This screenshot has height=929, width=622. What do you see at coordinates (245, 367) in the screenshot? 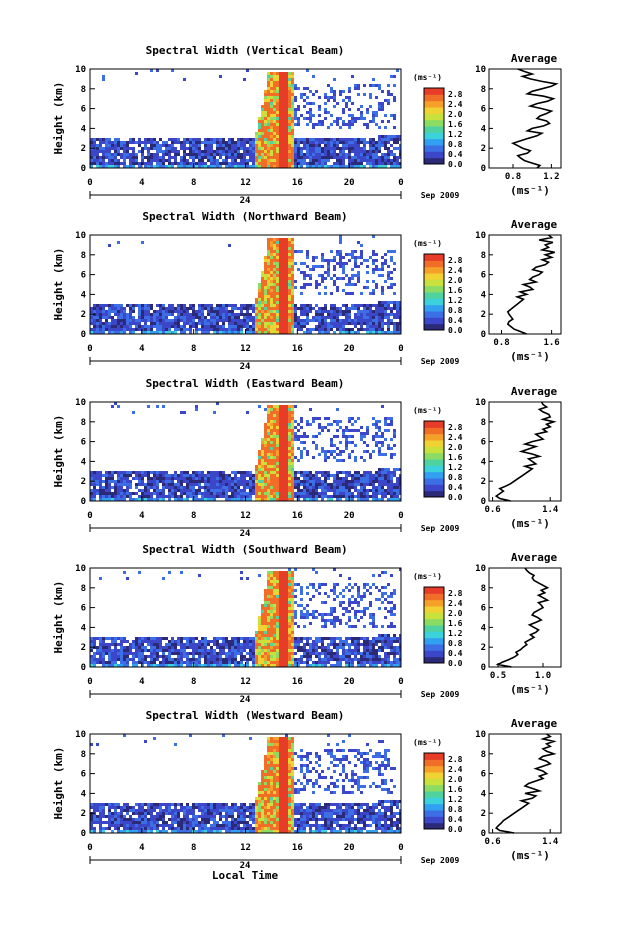
I see `date-tick: 24` at bounding box center [245, 367].